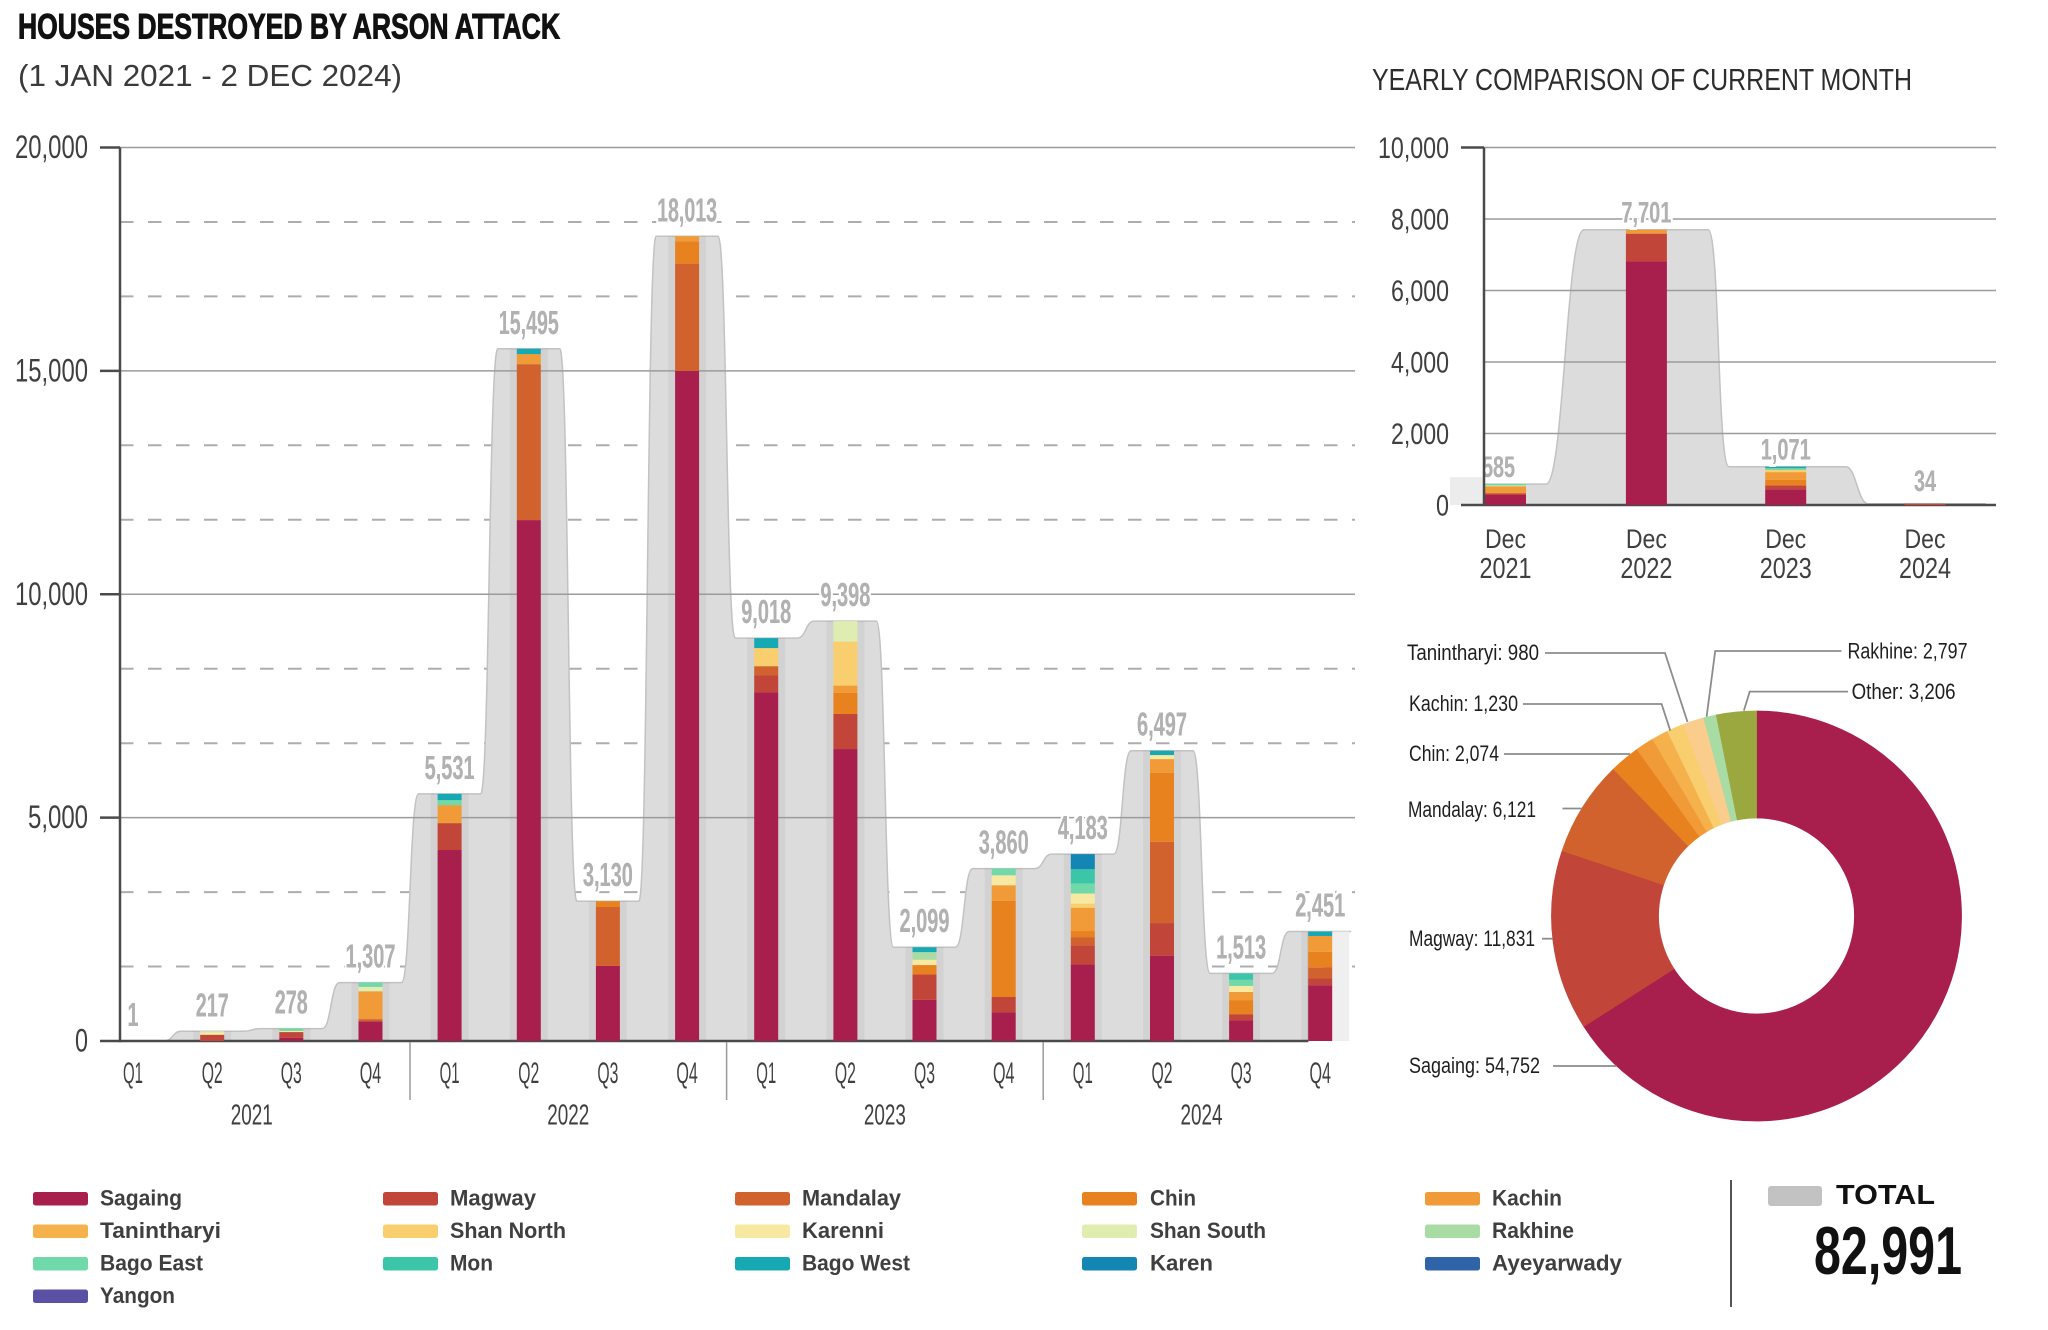  I want to click on svg-text: Karenni, so click(843, 1230).